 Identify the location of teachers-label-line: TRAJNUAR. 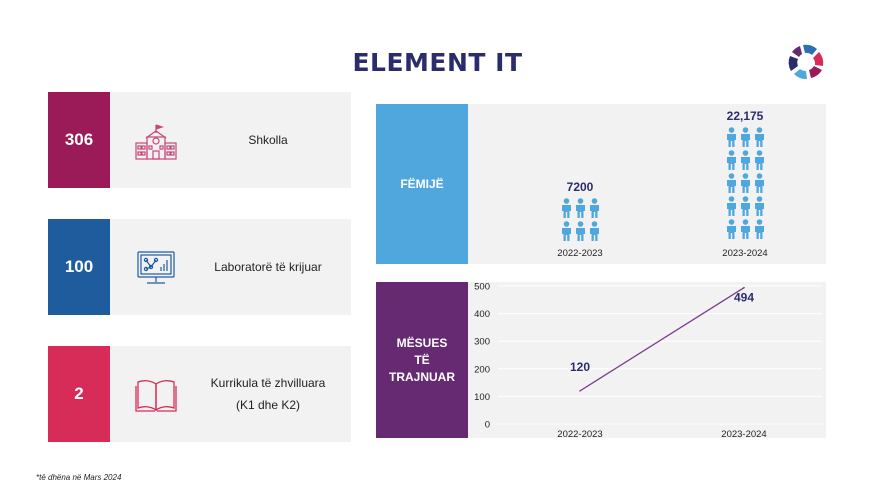
(422, 376).